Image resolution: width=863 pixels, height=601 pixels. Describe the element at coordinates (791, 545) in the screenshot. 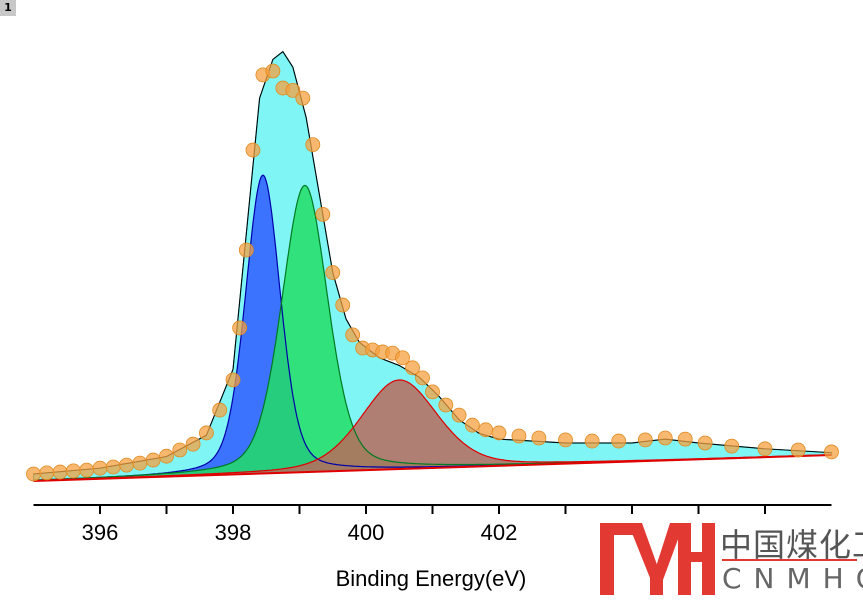

I see `logo-text-cn: 中国煤化工` at that location.